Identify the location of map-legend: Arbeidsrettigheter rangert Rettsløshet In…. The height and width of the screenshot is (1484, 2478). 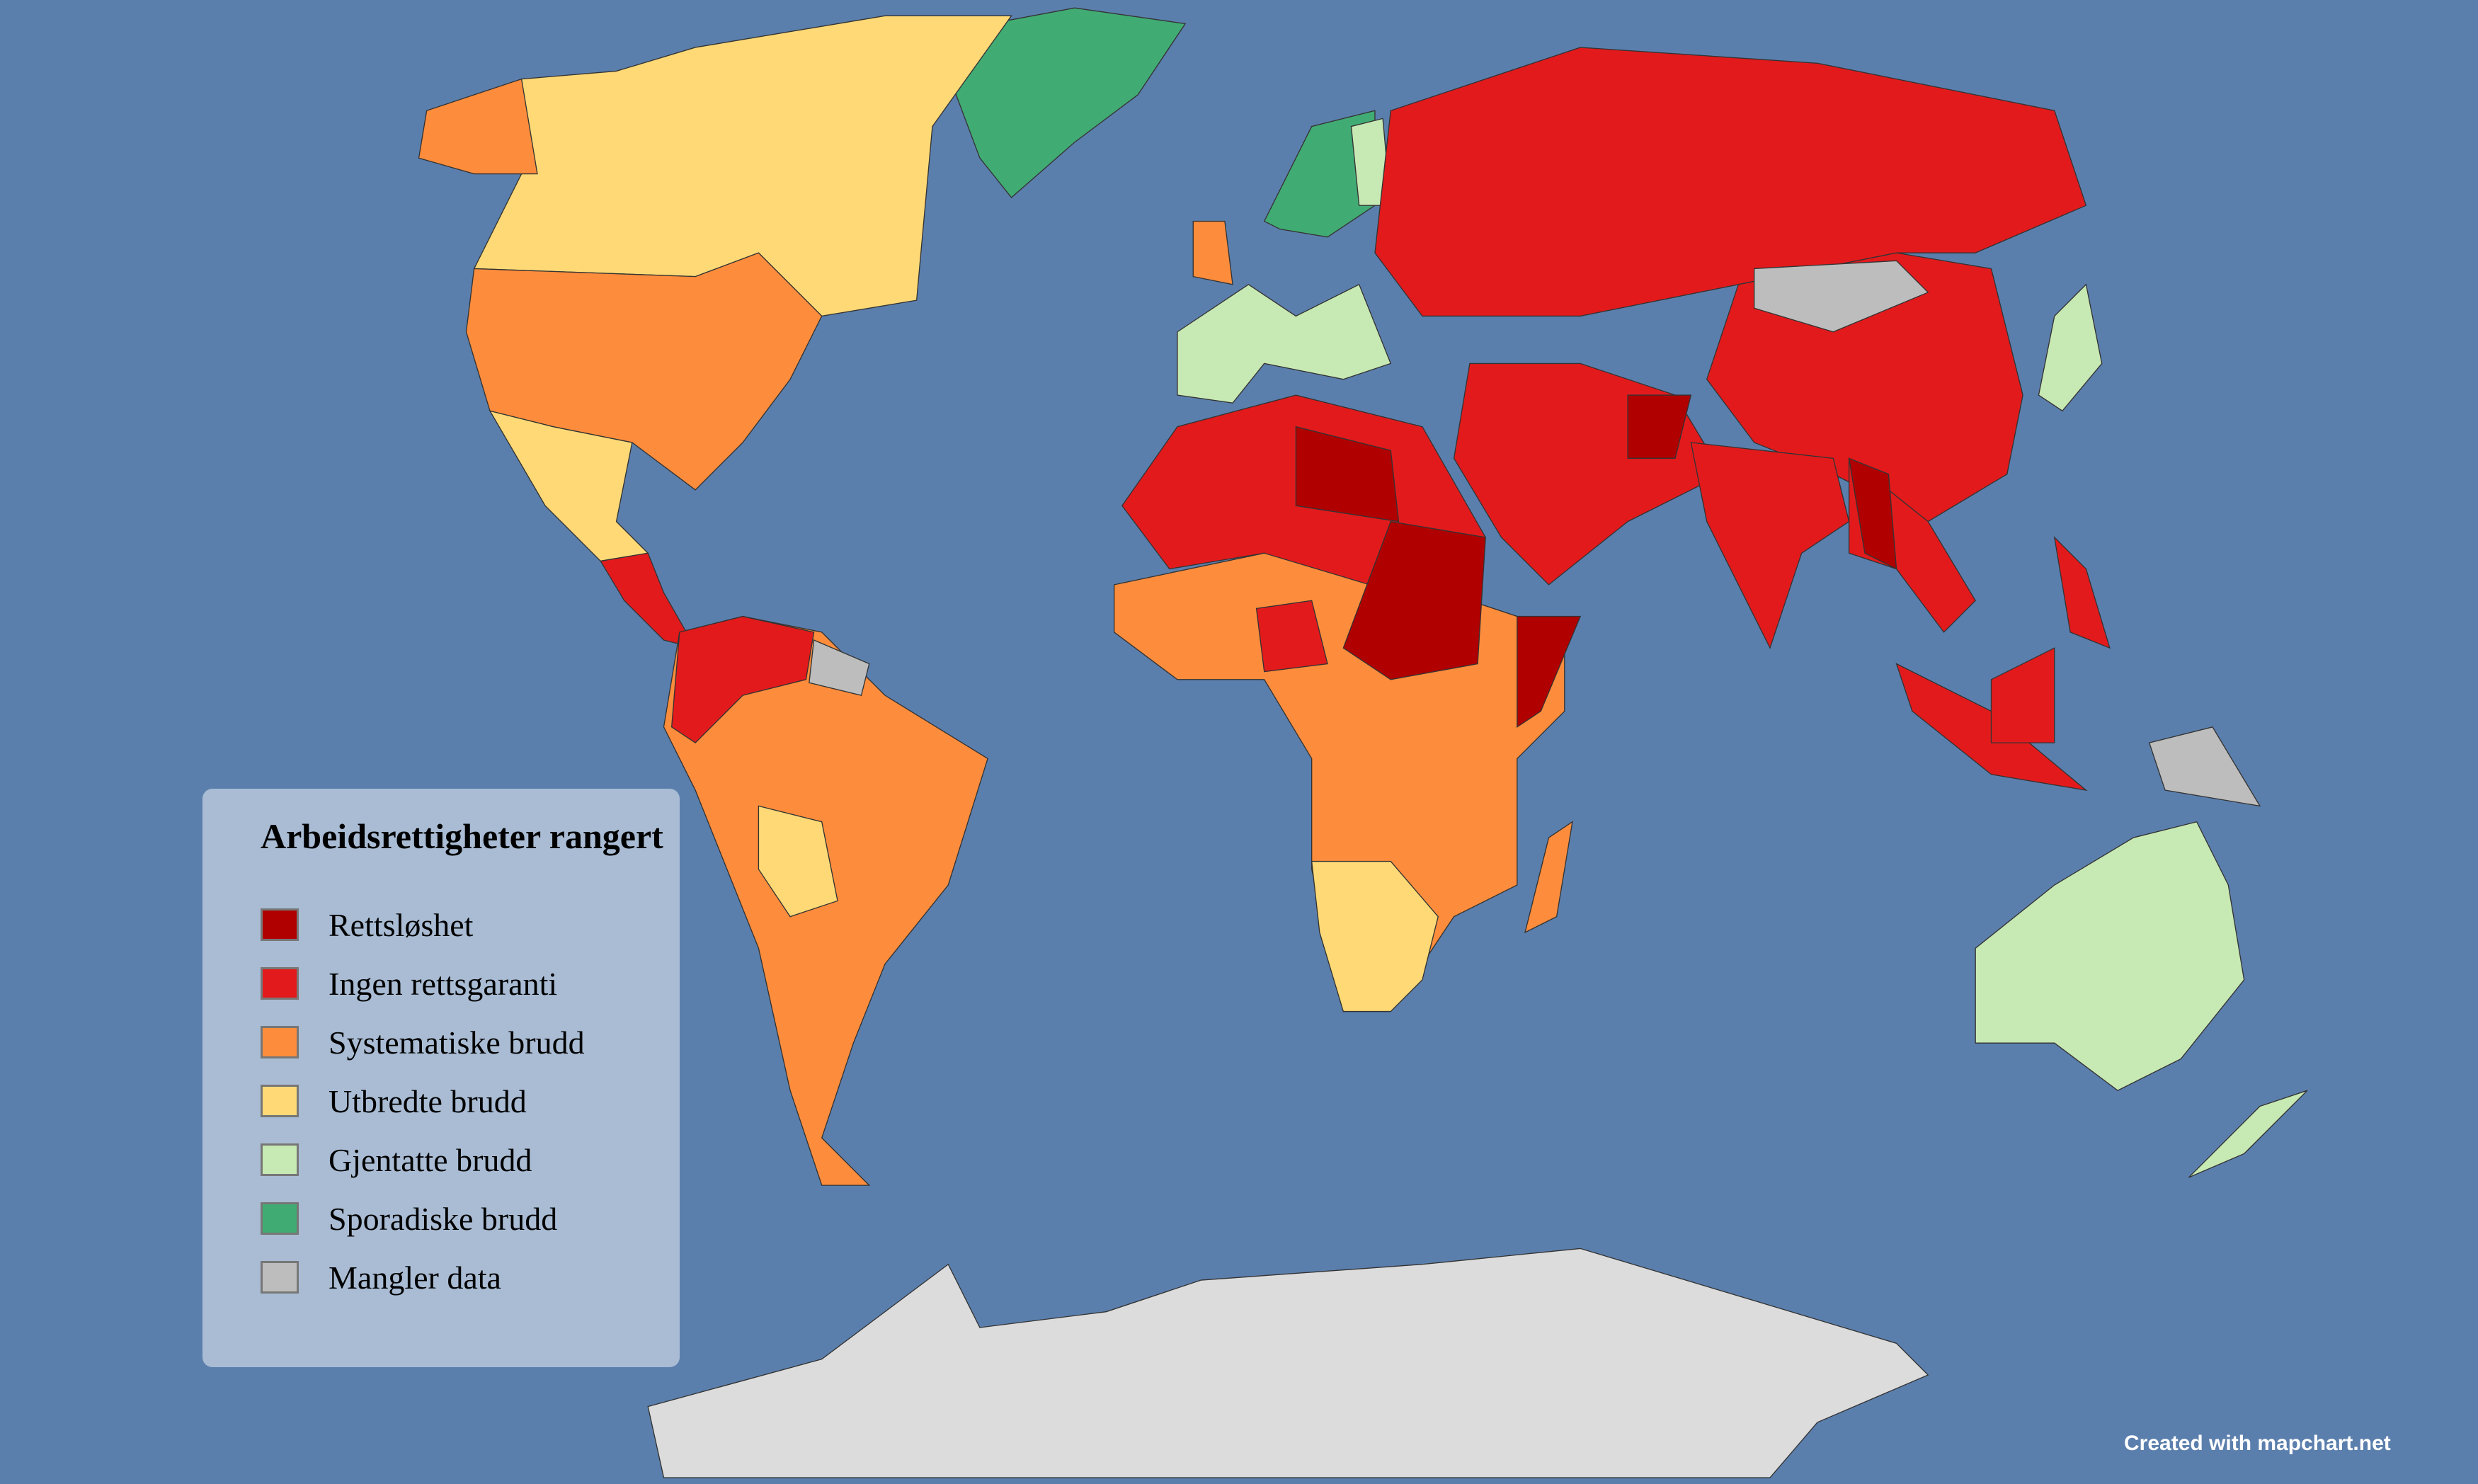
(441, 1078).